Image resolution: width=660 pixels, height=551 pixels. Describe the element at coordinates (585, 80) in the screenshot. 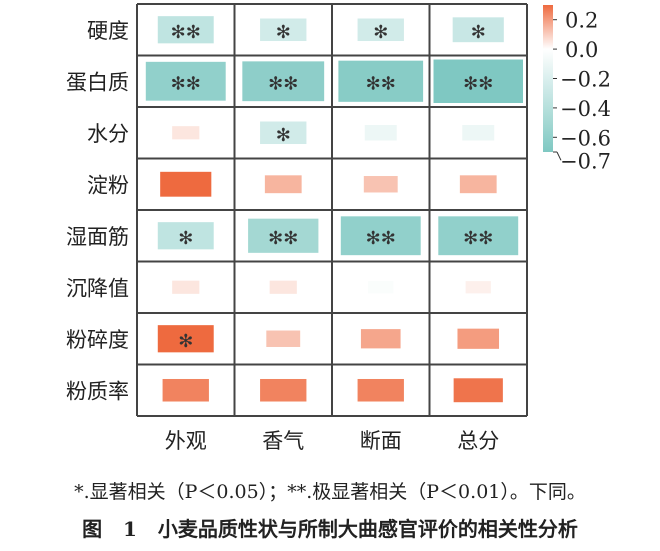

I see `colorbar-tick-label: −0.2` at that location.